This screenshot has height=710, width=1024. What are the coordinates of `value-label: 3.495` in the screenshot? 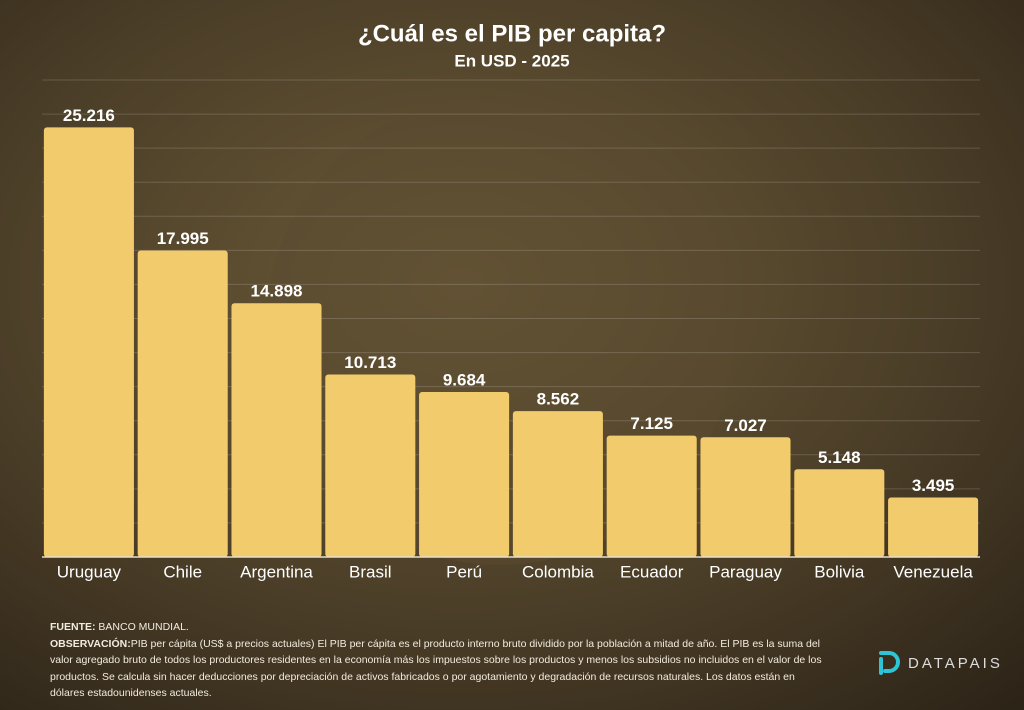 It's located at (933, 485).